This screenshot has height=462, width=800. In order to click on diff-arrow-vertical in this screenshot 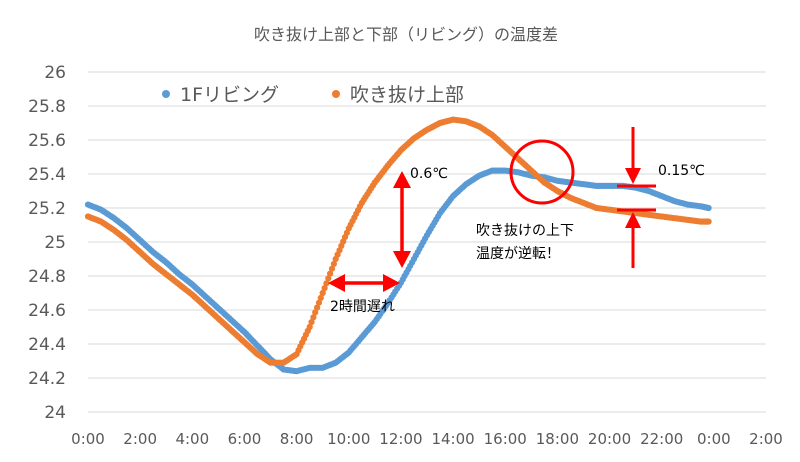, I will do `click(402, 219)`.